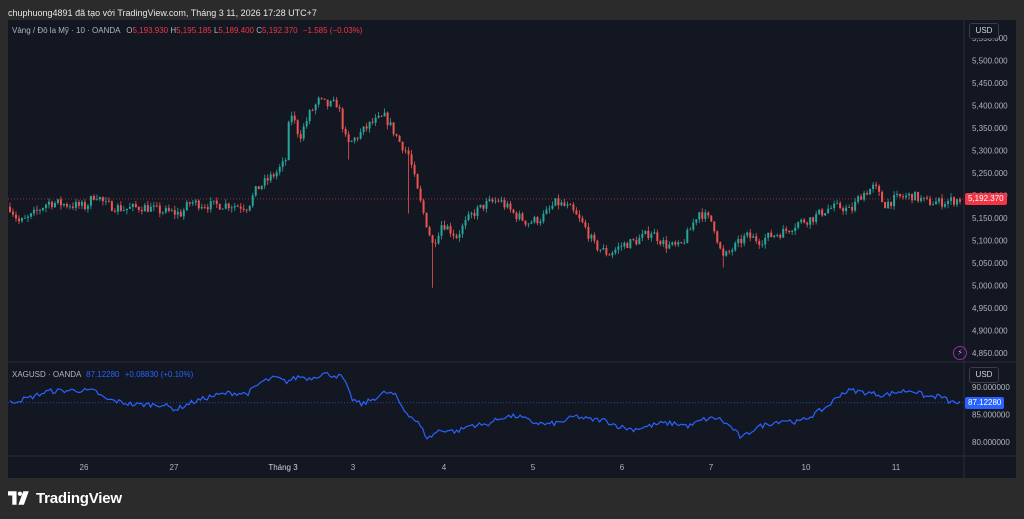 The image size is (1024, 519). I want to click on time-axis-tick: Tháng 3, so click(283, 467).